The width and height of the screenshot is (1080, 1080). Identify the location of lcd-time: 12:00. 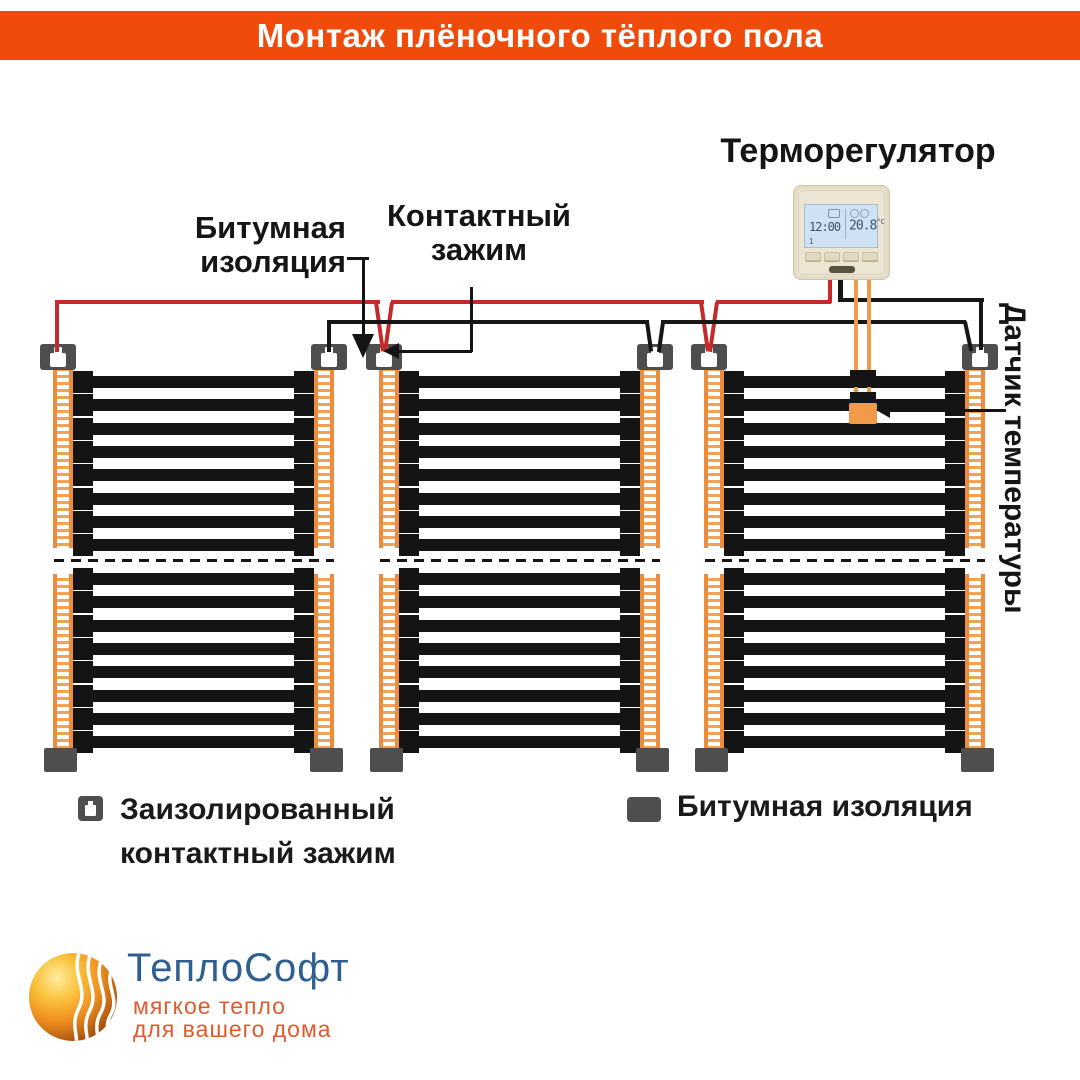
(825, 227).